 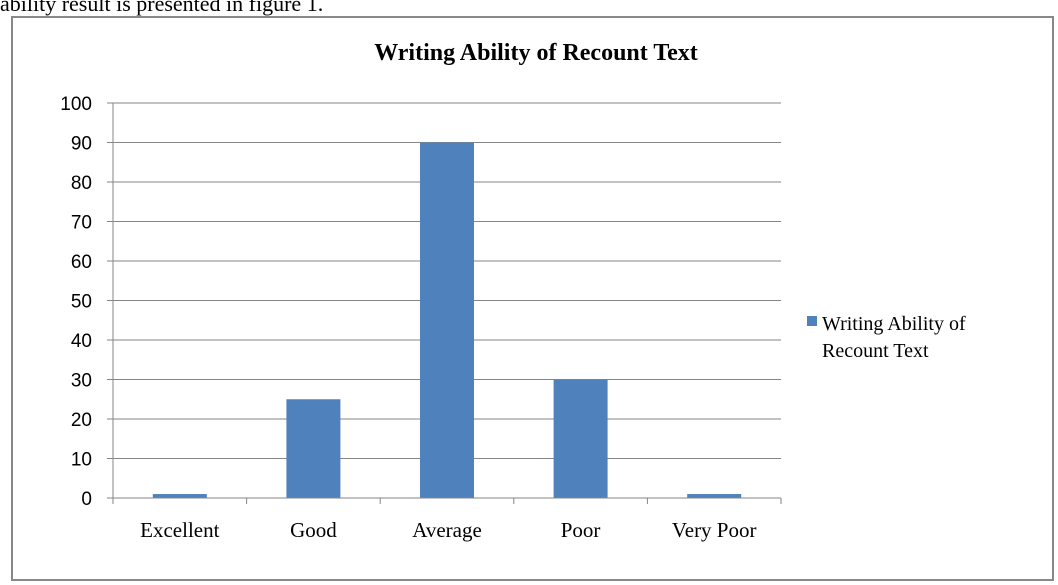 I want to click on y-tick-label-50: 50, so click(x=81, y=302).